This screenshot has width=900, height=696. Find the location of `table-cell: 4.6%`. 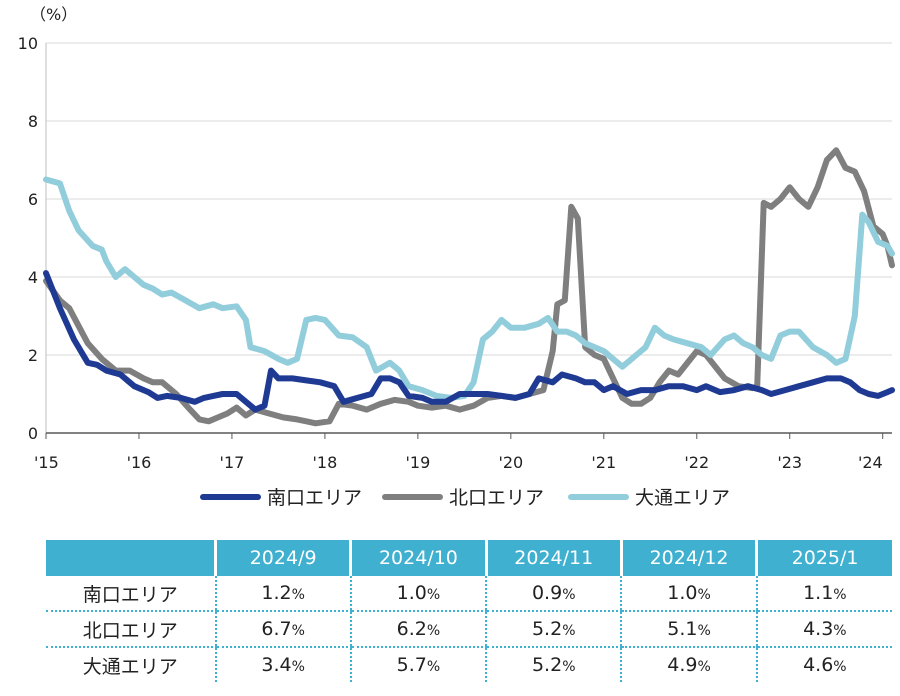

table-cell: 4.6% is located at coordinates (823, 664).